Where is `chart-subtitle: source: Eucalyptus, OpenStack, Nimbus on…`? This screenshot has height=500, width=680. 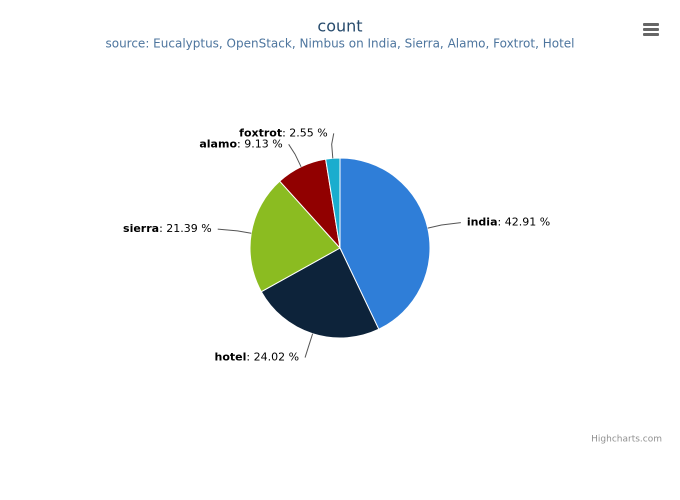
chart-subtitle: source: Eucalyptus, OpenStack, Nimbus on… is located at coordinates (339, 44).